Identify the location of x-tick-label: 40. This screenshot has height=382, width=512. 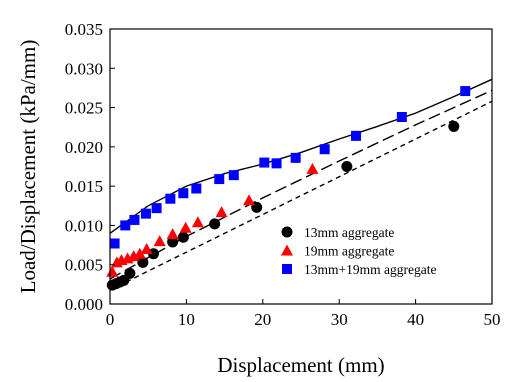
(415, 319).